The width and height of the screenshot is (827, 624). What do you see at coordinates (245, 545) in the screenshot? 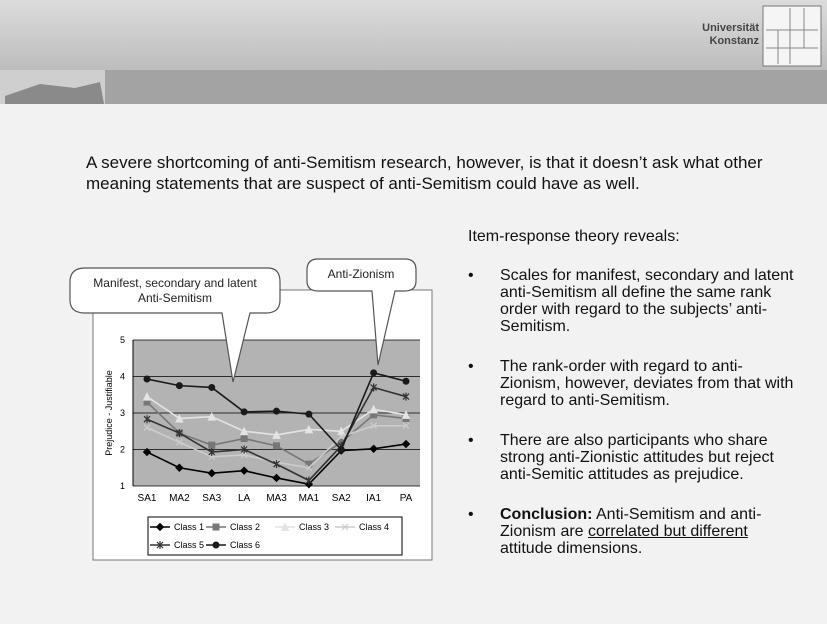
I see `legend-label: Class 6` at bounding box center [245, 545].